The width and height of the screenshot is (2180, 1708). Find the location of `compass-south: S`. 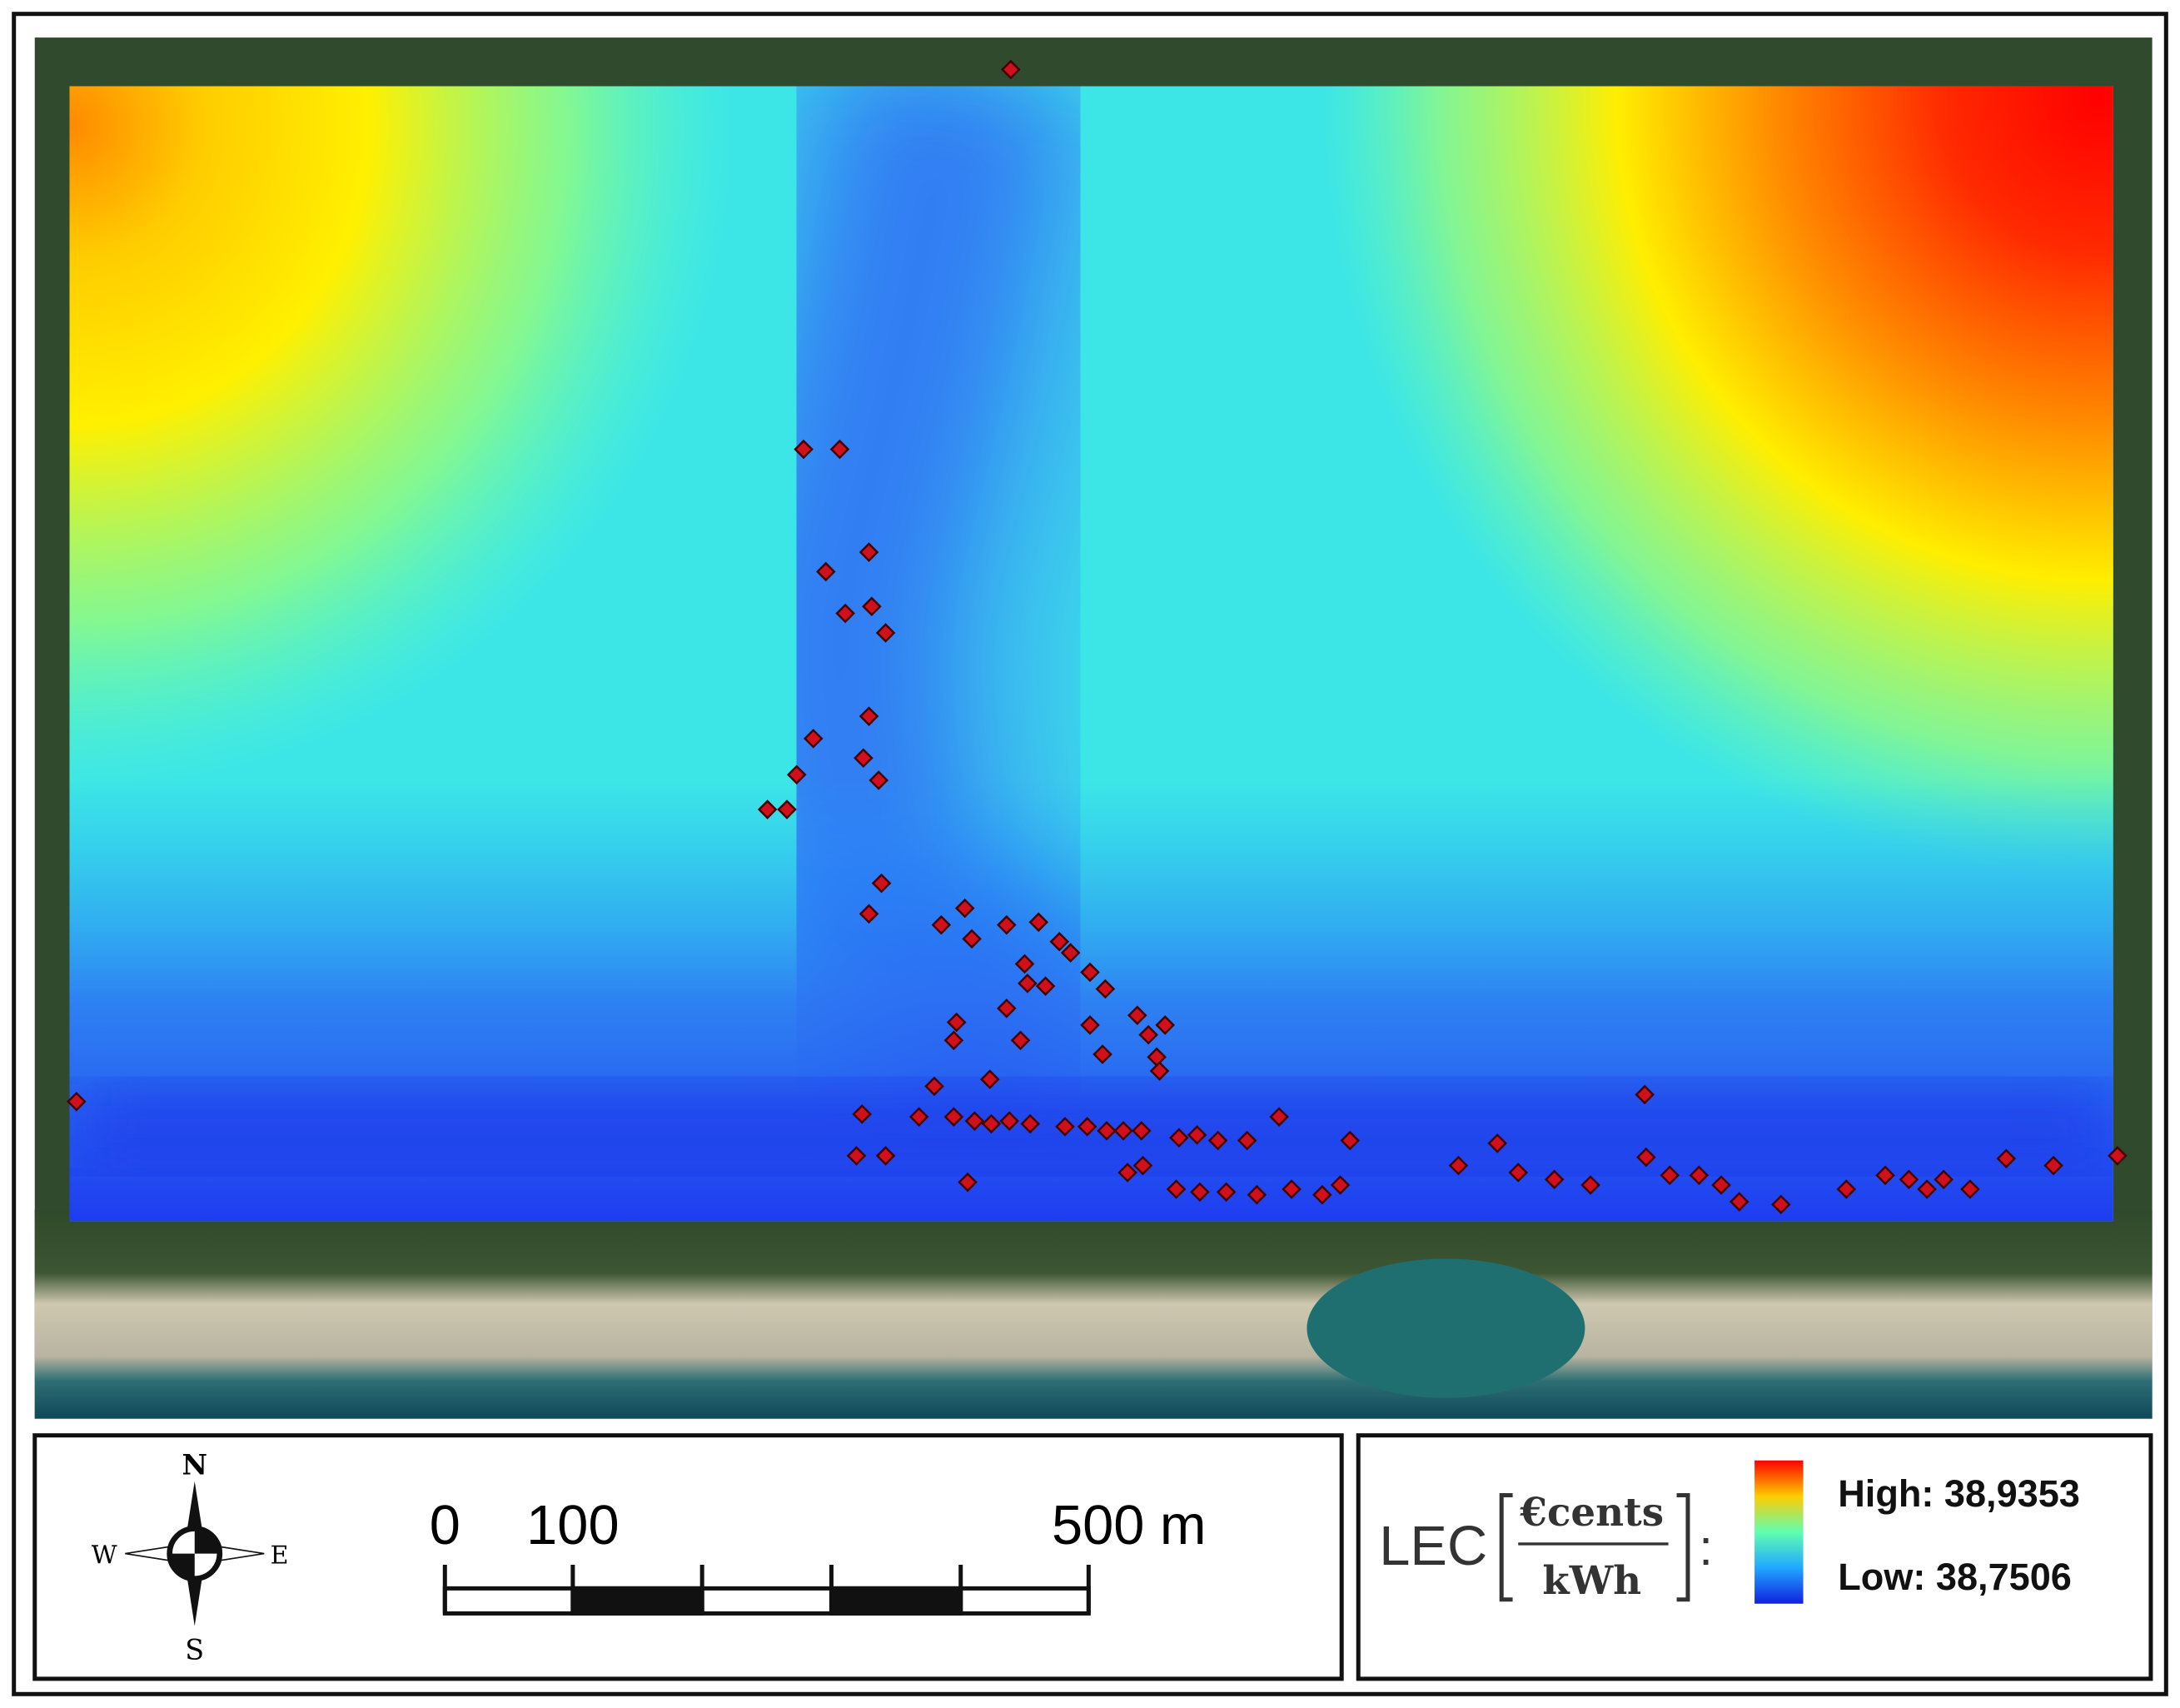

compass-south: S is located at coordinates (194, 1650).